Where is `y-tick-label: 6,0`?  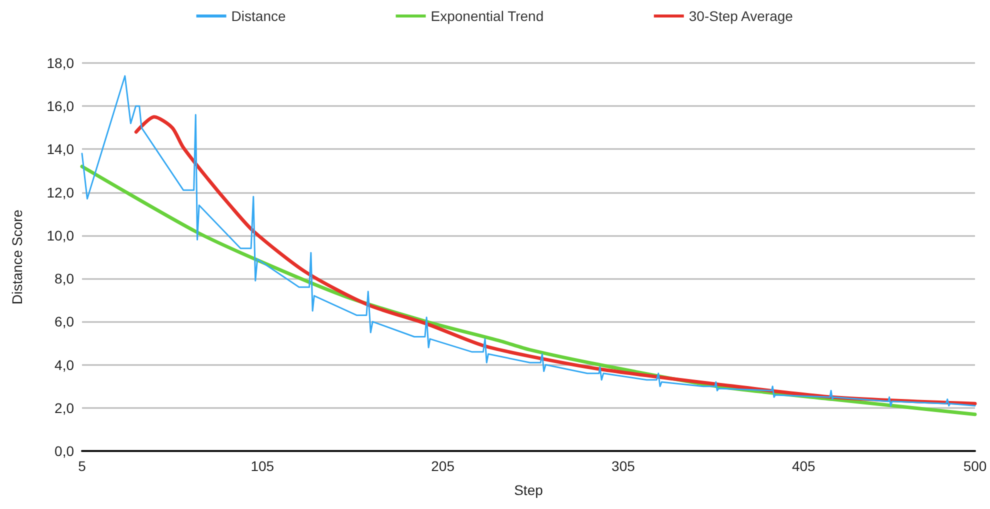
y-tick-label: 6,0 is located at coordinates (64, 322).